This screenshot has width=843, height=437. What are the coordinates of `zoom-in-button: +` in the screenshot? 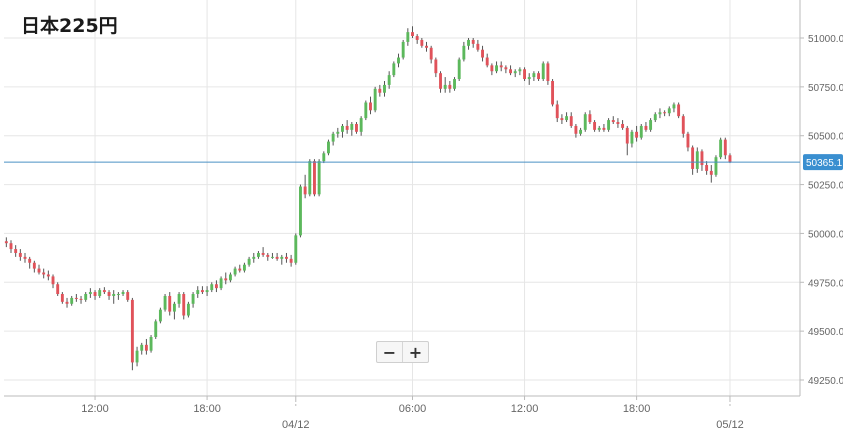 It's located at (415, 352).